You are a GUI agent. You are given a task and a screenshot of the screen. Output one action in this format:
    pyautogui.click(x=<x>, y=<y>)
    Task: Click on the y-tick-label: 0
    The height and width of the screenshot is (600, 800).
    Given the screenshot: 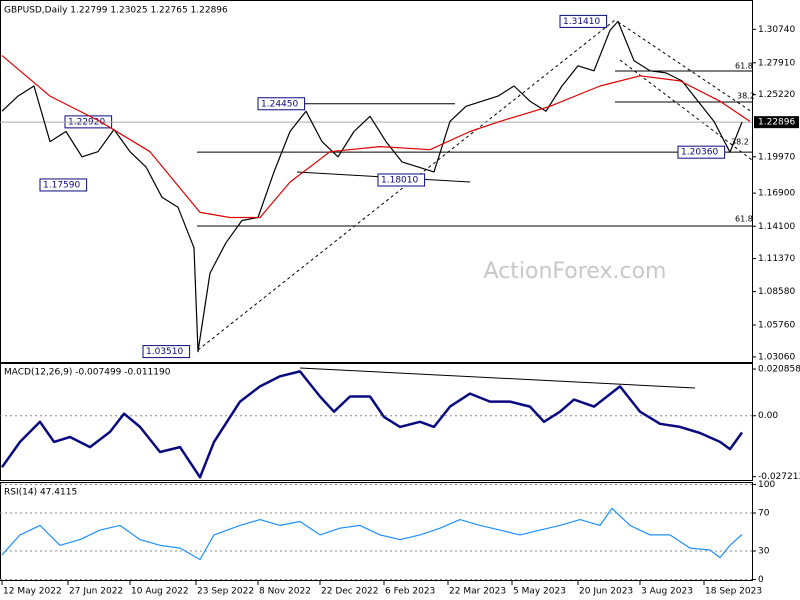 What is the action you would take?
    pyautogui.click(x=761, y=580)
    